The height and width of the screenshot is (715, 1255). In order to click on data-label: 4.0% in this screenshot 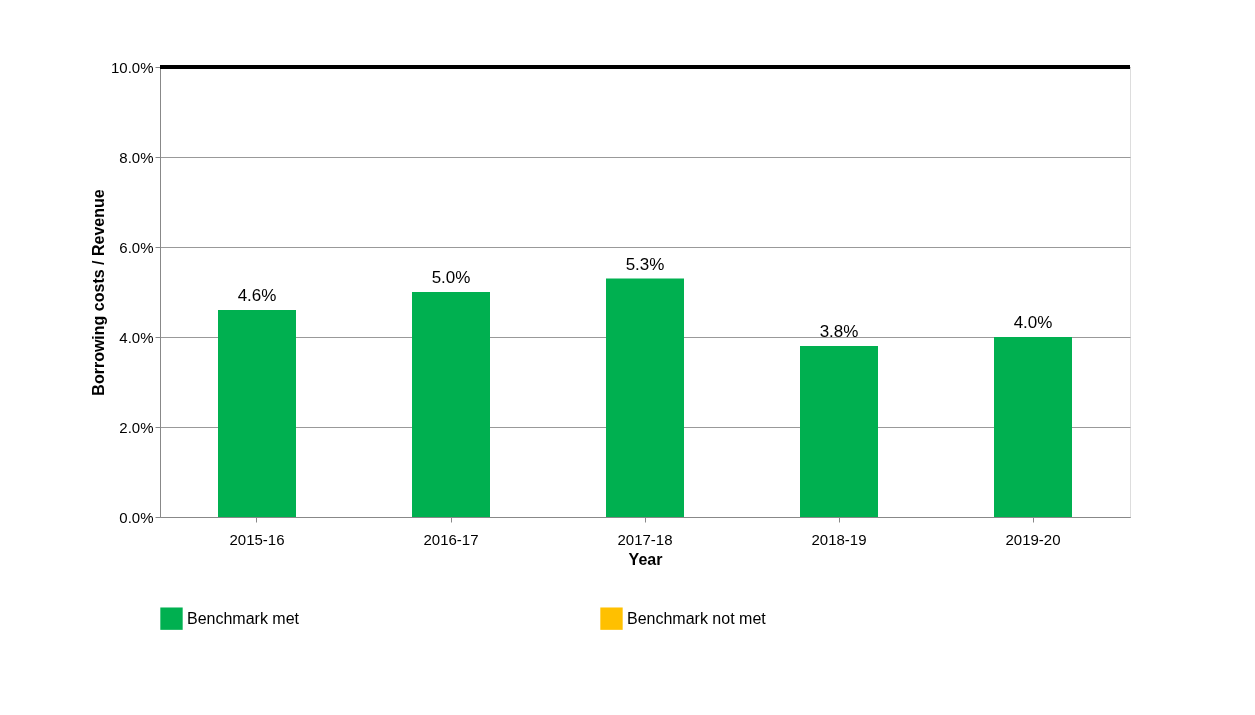, I will do `click(1033, 322)`.